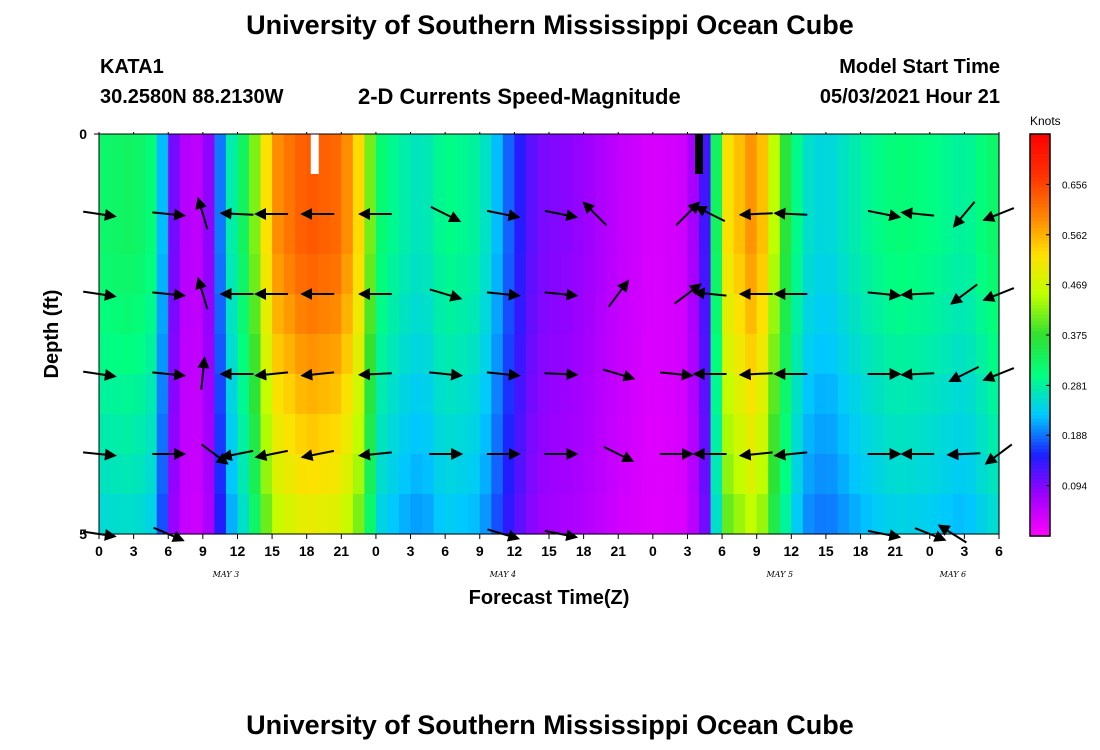 The width and height of the screenshot is (1100, 750). Describe the element at coordinates (909, 97) in the screenshot. I see `model-start-value: 05/03/2021 Hour 21` at that location.